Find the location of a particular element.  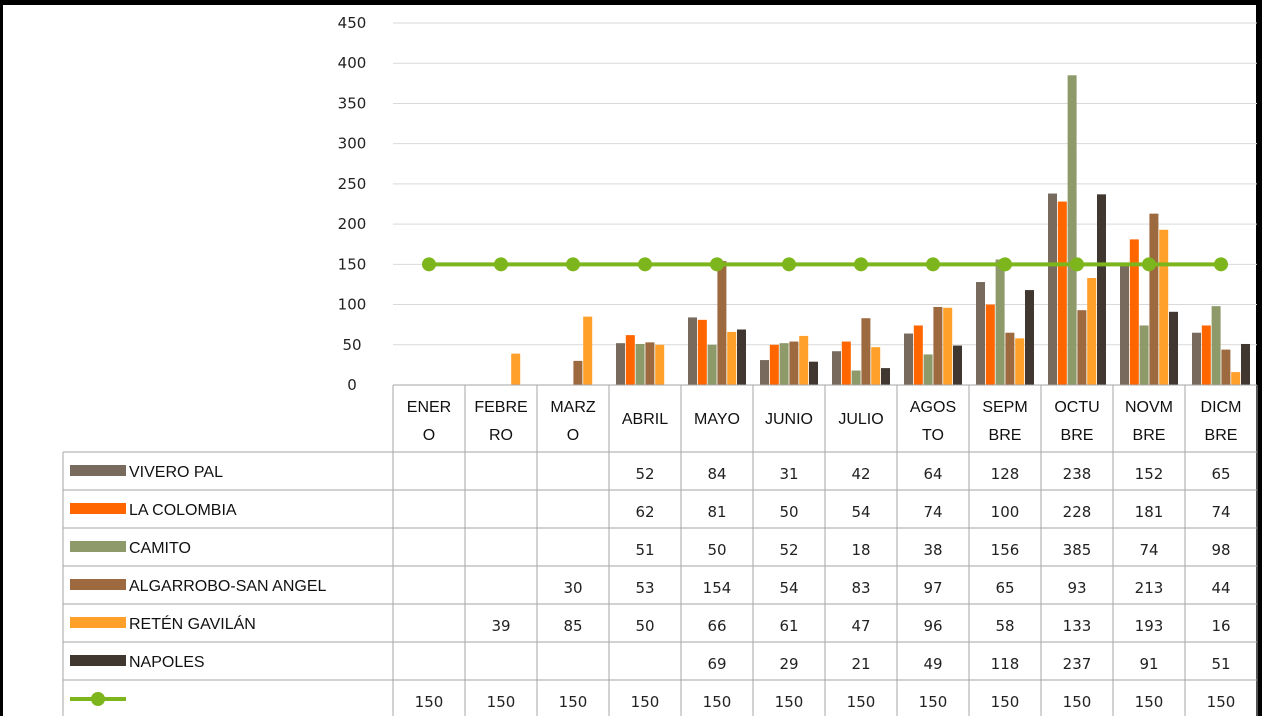

data-cell: 30 is located at coordinates (572, 588).